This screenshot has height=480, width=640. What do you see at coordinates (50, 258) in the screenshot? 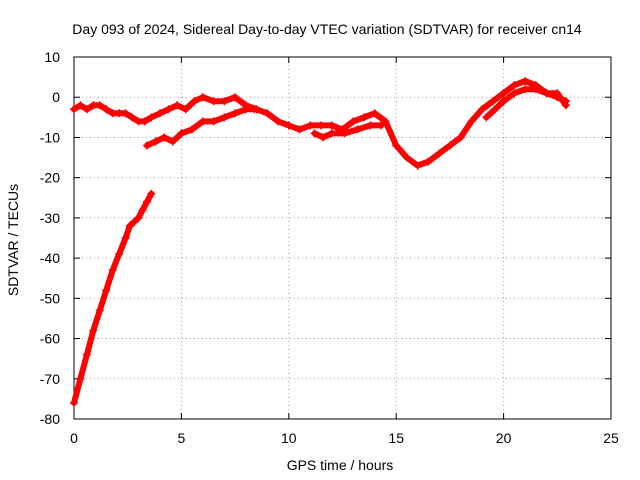
I see `y-tick-label: -40` at bounding box center [50, 258].